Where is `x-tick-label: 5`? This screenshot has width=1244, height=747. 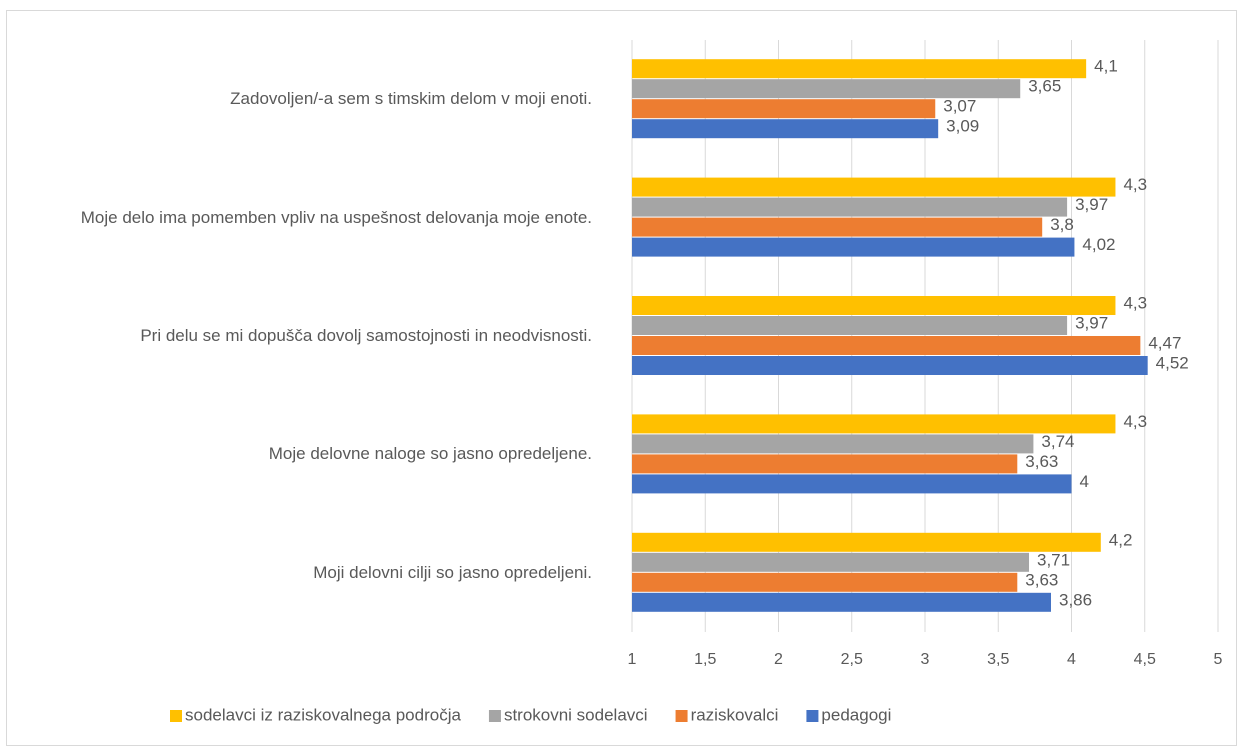 x-tick-label: 5 is located at coordinates (1218, 659).